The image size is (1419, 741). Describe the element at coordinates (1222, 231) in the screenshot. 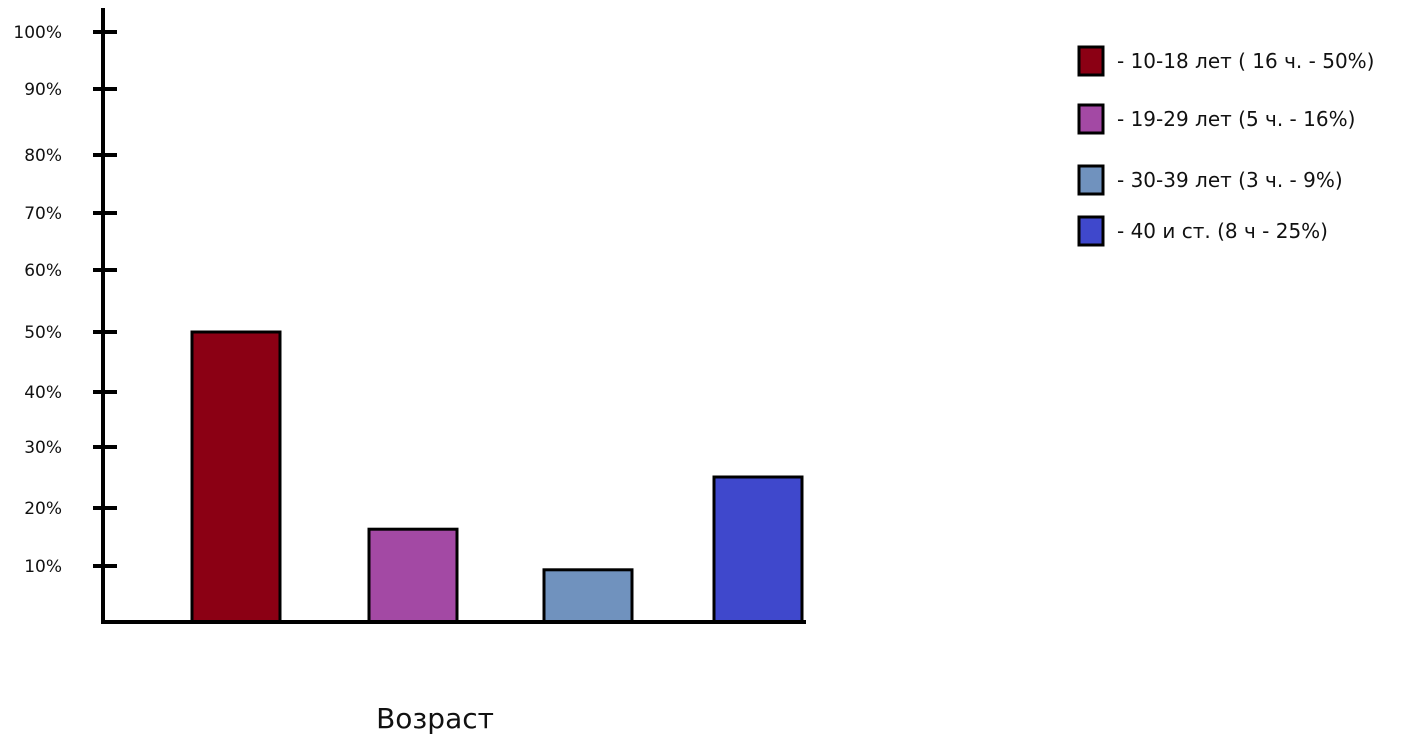

I see `legend-entry: - 40 и ст. (8 ч - 25%)` at that location.